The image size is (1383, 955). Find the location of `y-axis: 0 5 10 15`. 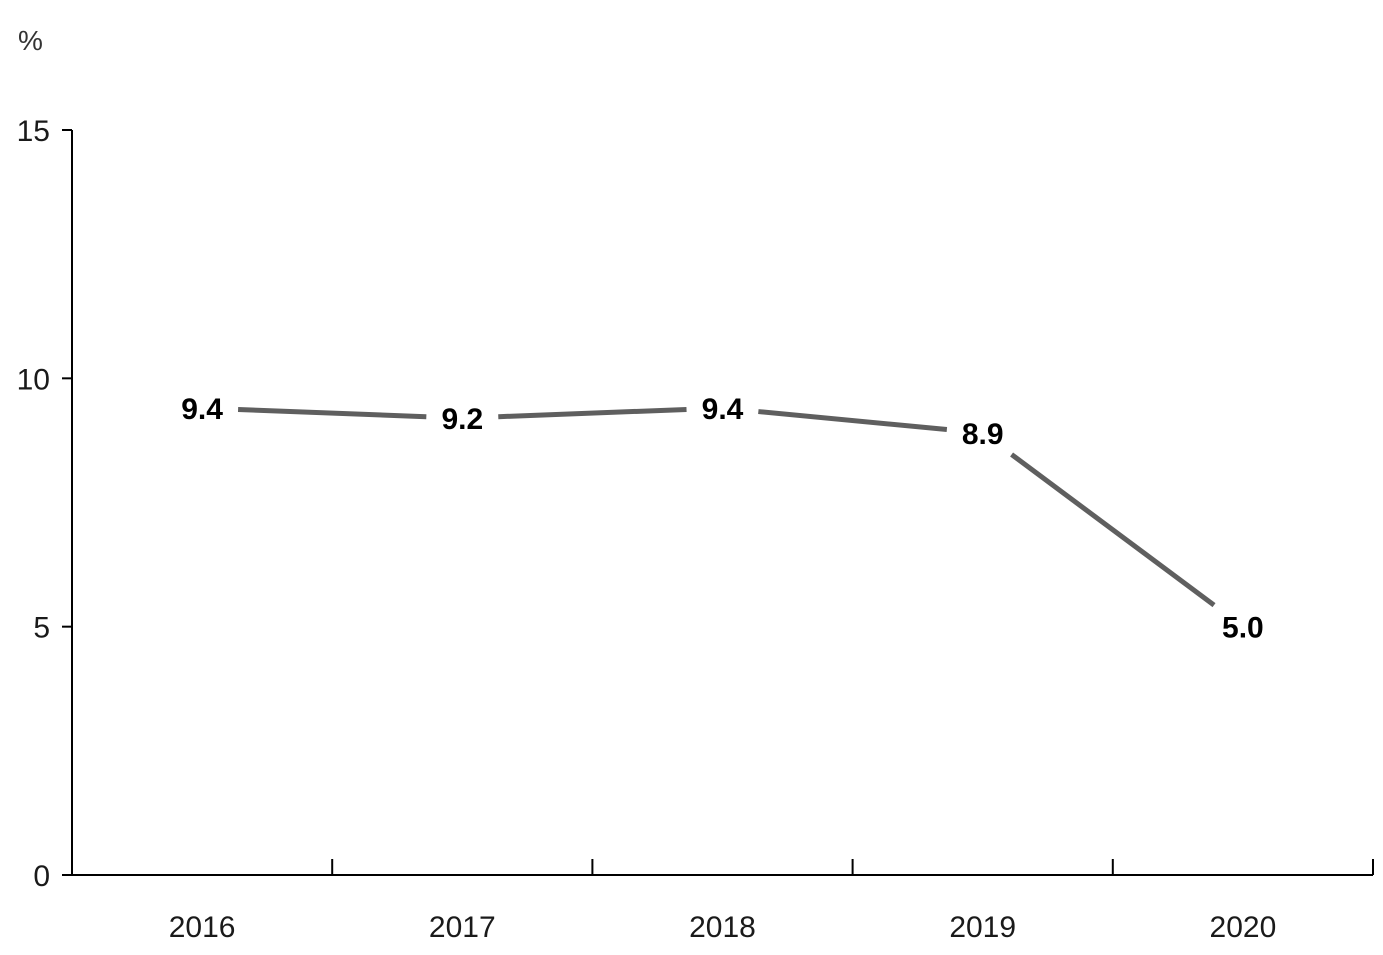

y-axis: 0 5 10 15 is located at coordinates (45, 504).